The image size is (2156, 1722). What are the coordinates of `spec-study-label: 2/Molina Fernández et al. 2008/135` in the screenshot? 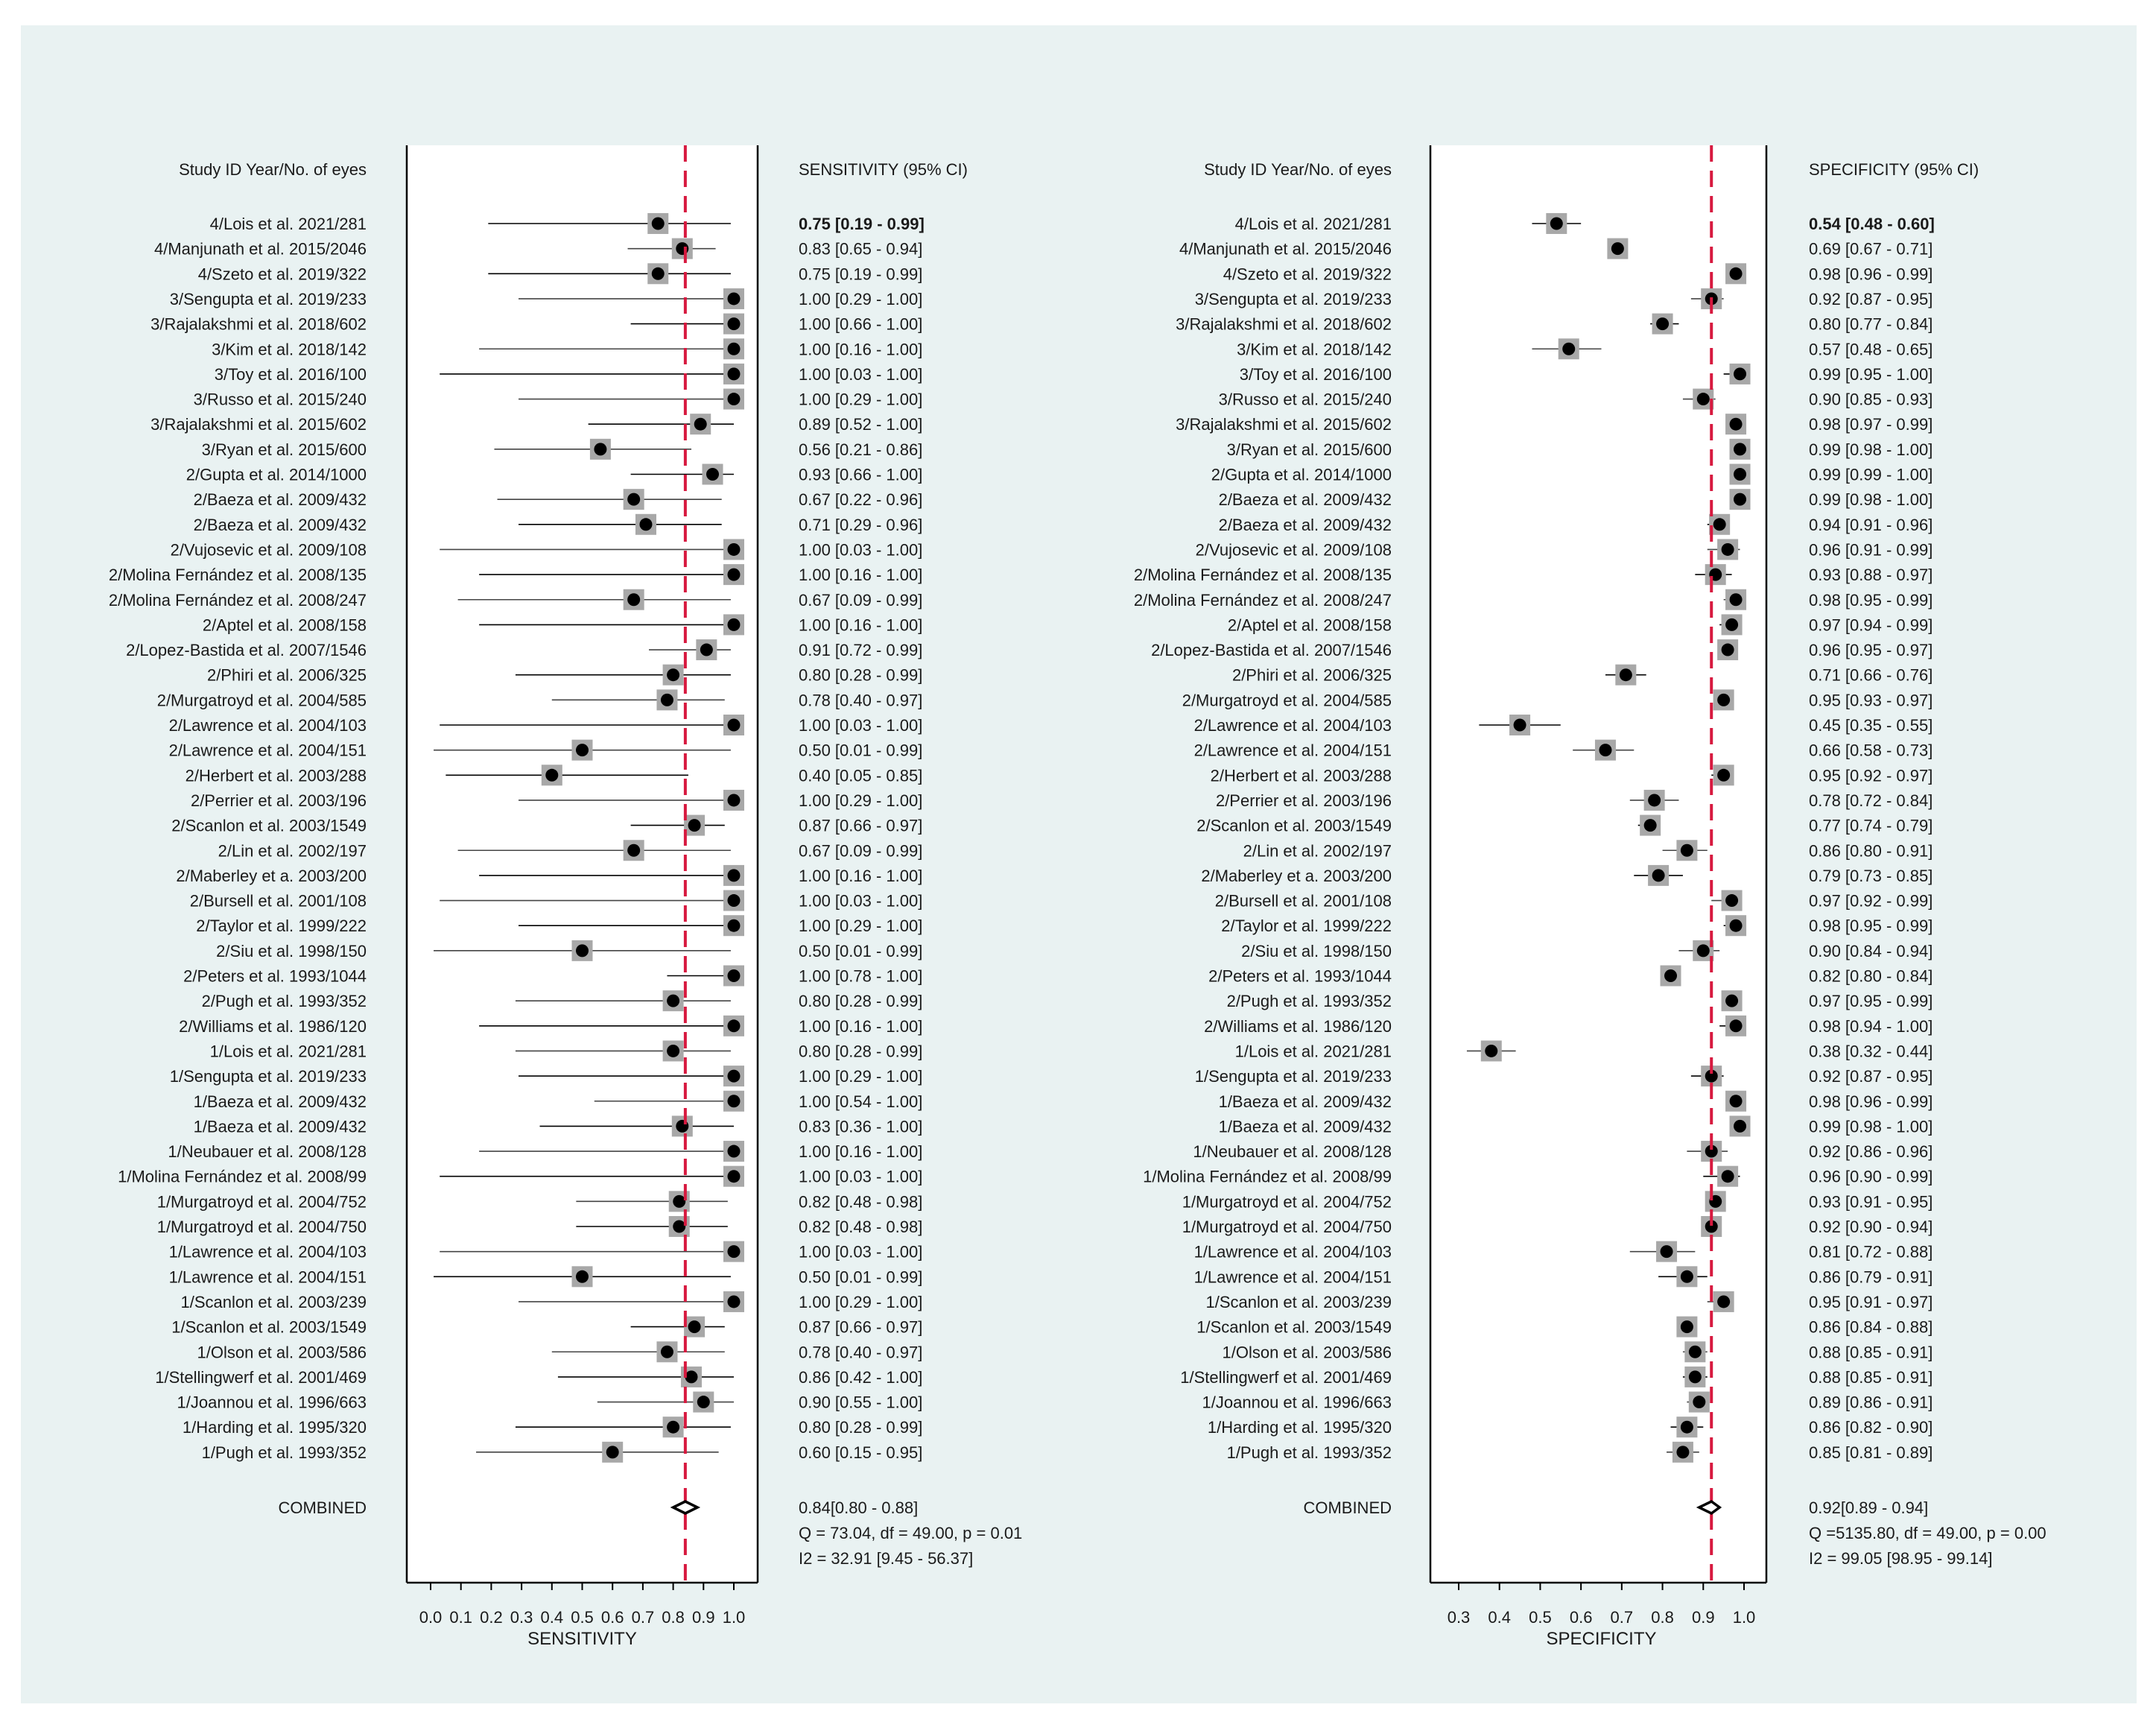 It's located at (1263, 575).